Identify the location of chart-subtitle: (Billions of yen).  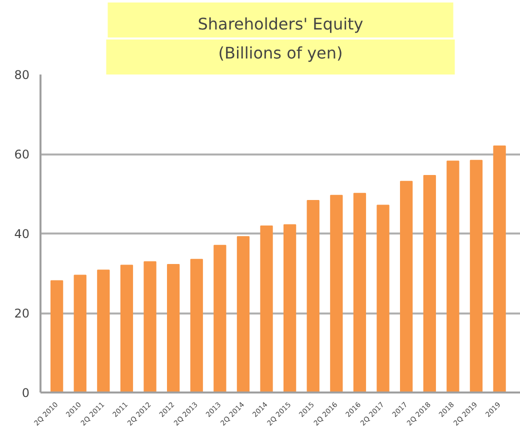
(280, 53).